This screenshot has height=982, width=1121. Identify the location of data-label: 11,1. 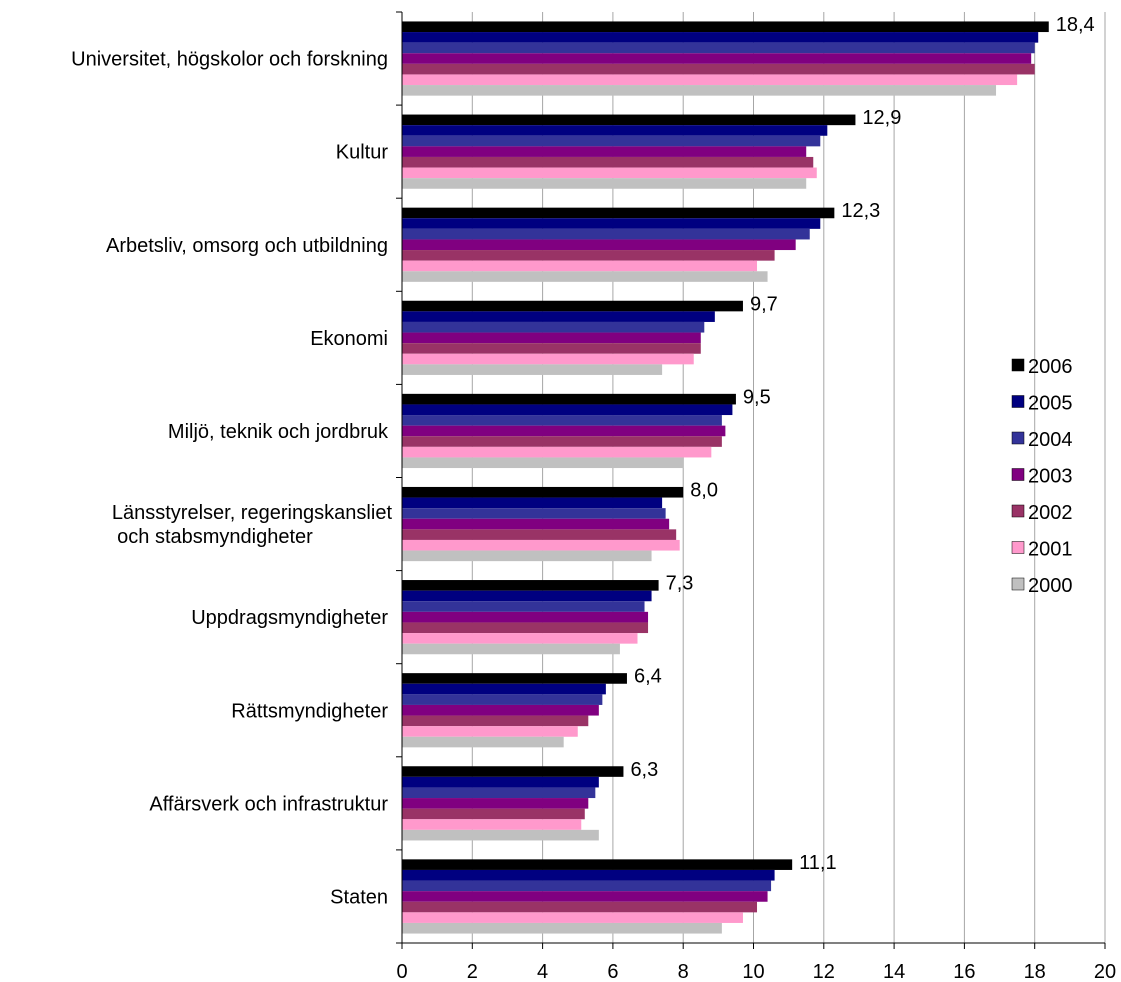
(817, 863).